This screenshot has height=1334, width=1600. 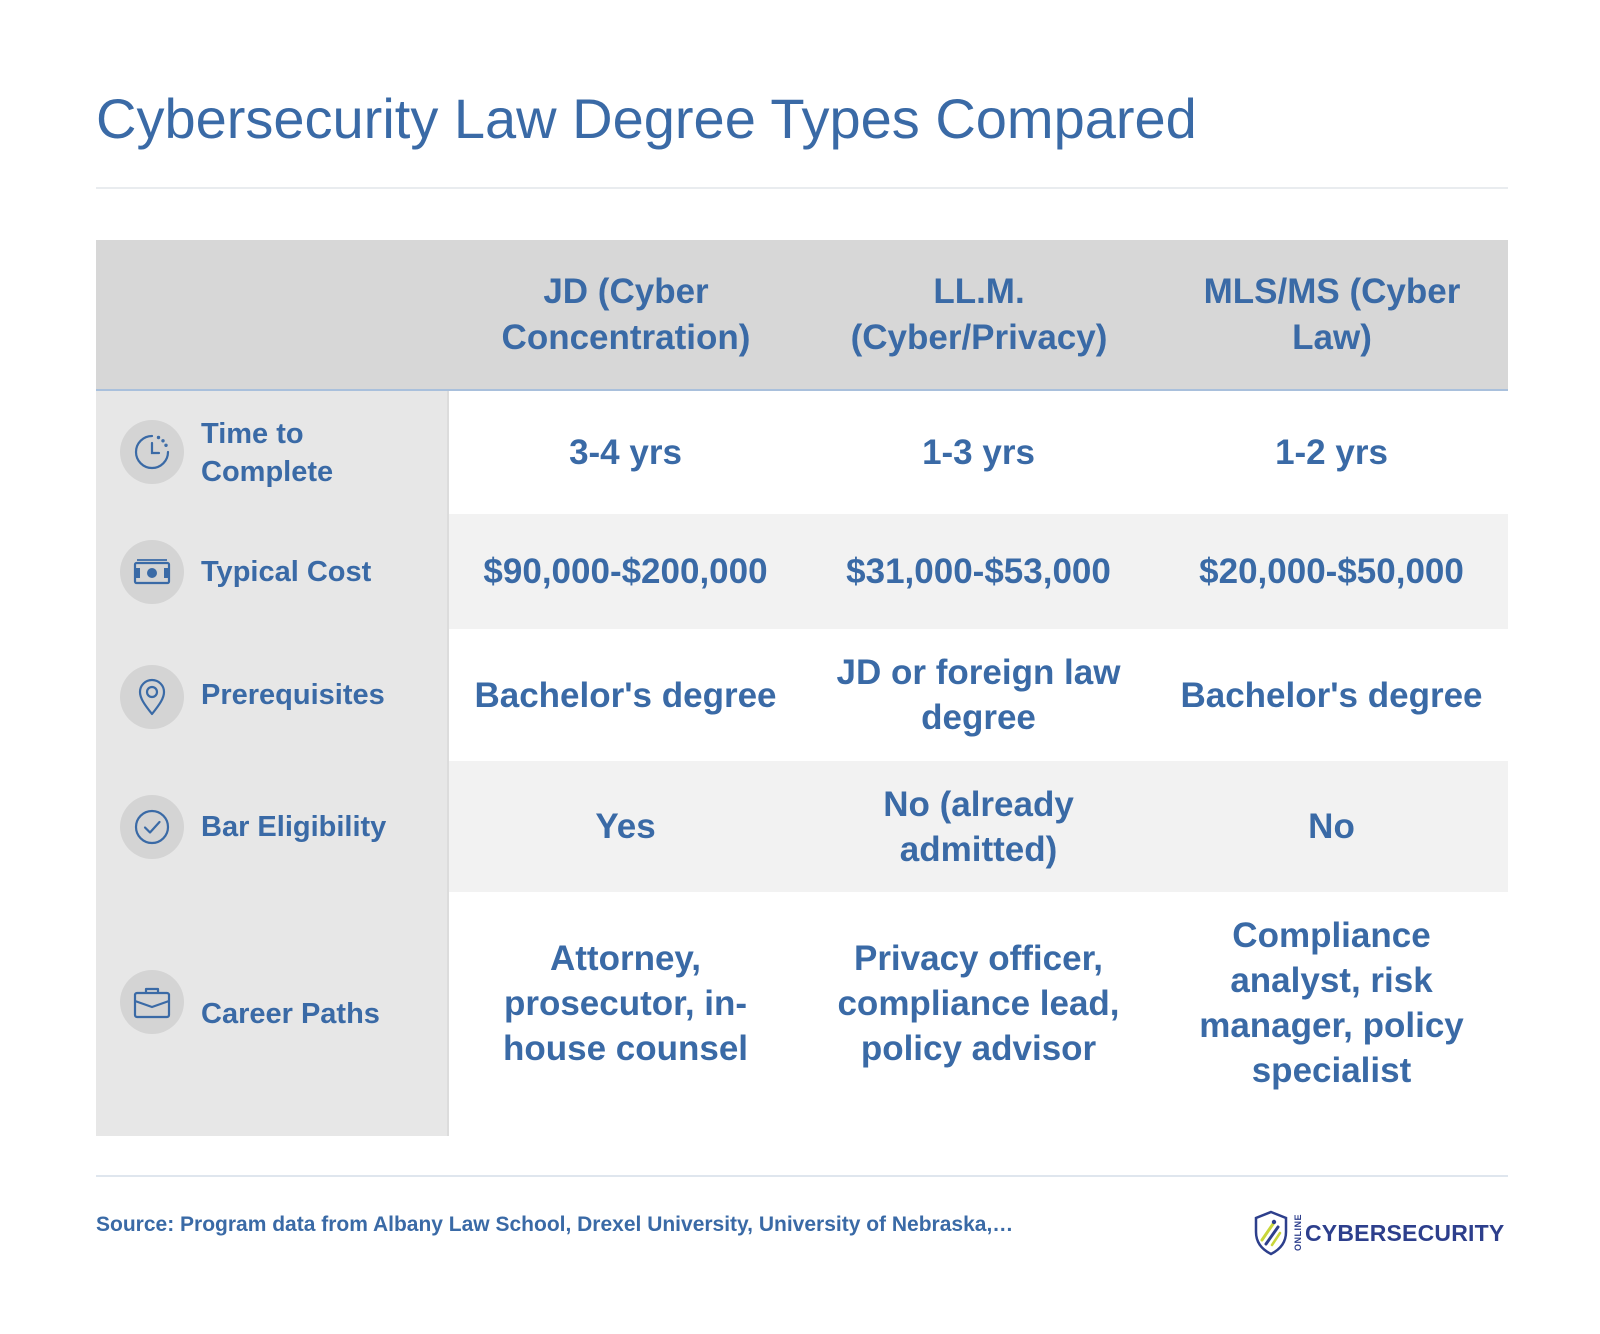 I want to click on column-header-llm: LL.M. (Cyber/Privacy), so click(x=979, y=314).